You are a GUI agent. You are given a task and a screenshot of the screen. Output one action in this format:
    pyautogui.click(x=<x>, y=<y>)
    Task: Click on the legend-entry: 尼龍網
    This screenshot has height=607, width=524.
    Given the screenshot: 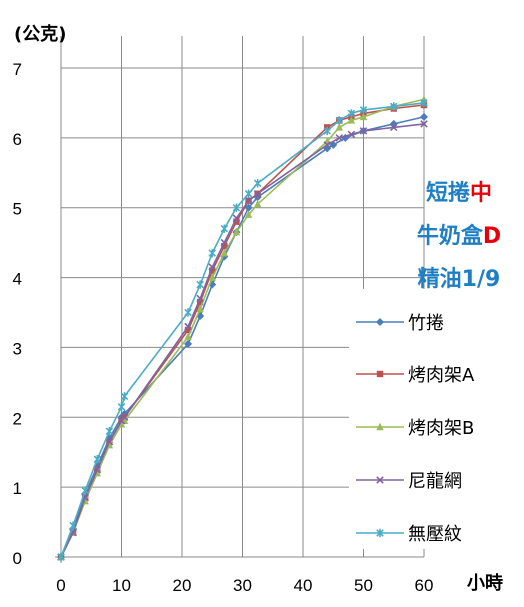 What is the action you would take?
    pyautogui.click(x=409, y=481)
    